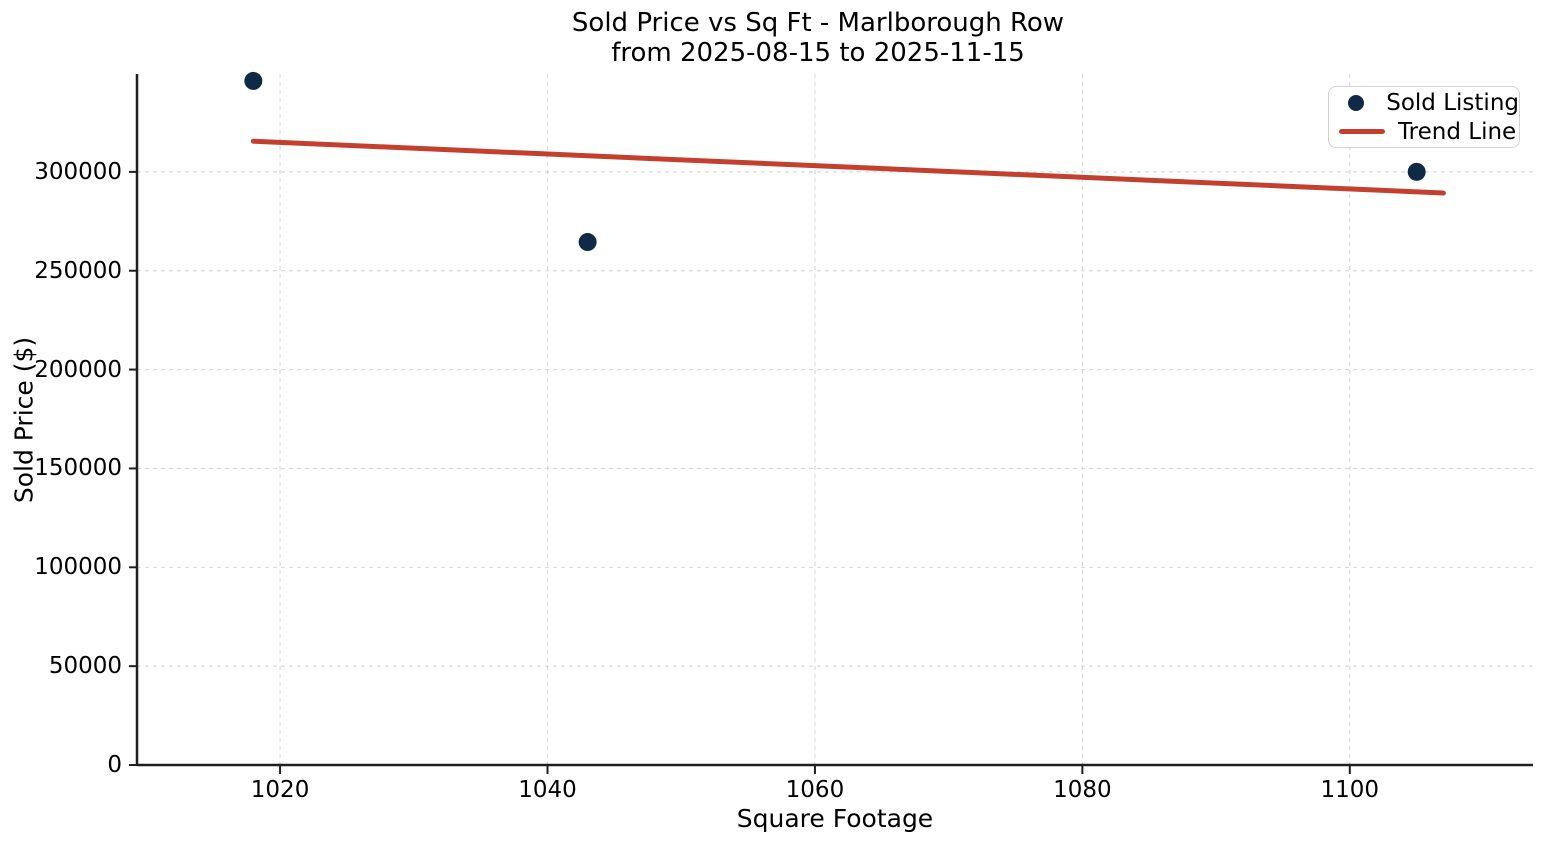 The image size is (1547, 845). I want to click on trend-line, so click(848, 167).